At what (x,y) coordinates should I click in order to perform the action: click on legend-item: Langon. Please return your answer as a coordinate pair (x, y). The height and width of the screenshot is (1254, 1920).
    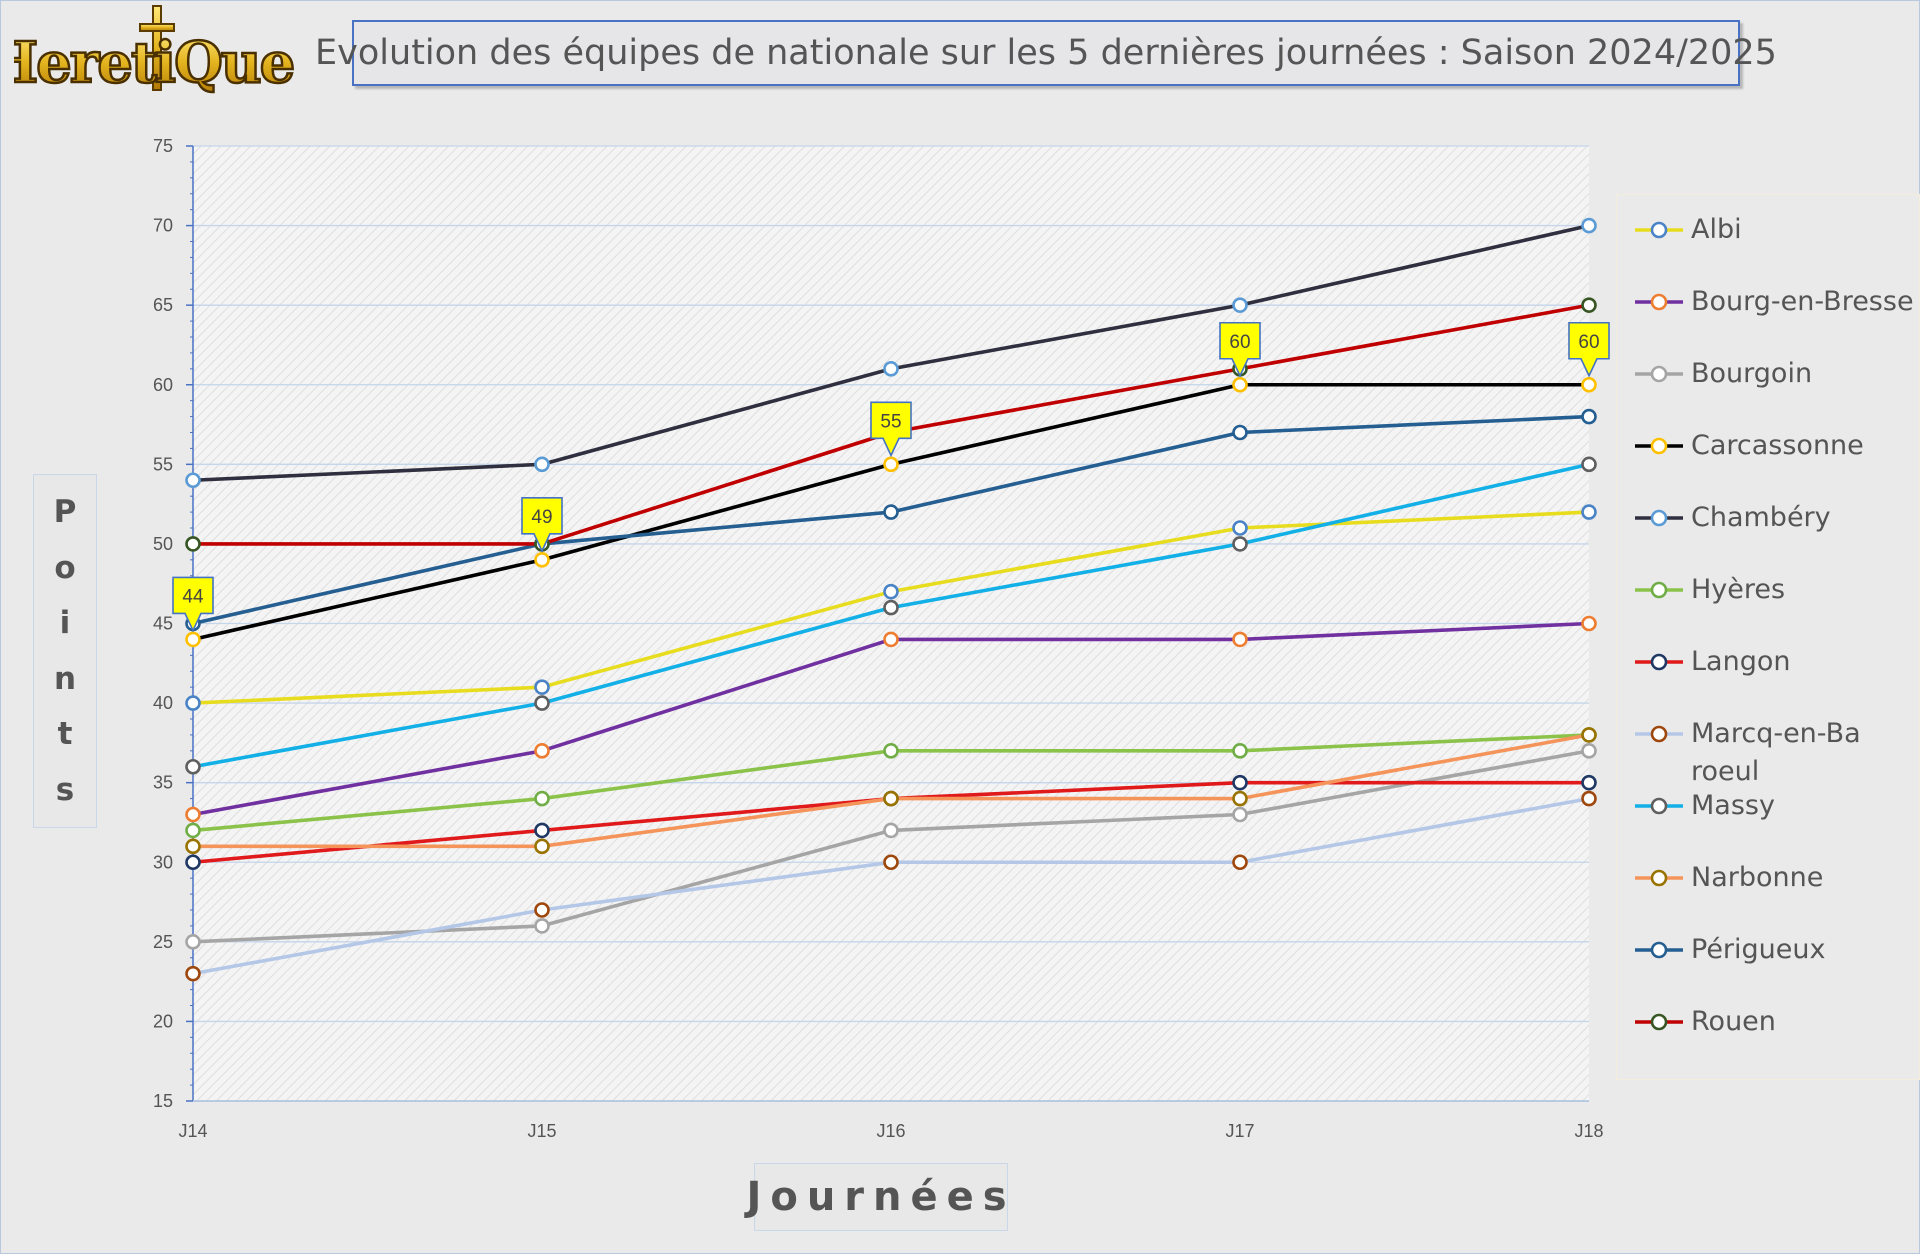
    Looking at the image, I should click on (1776, 662).